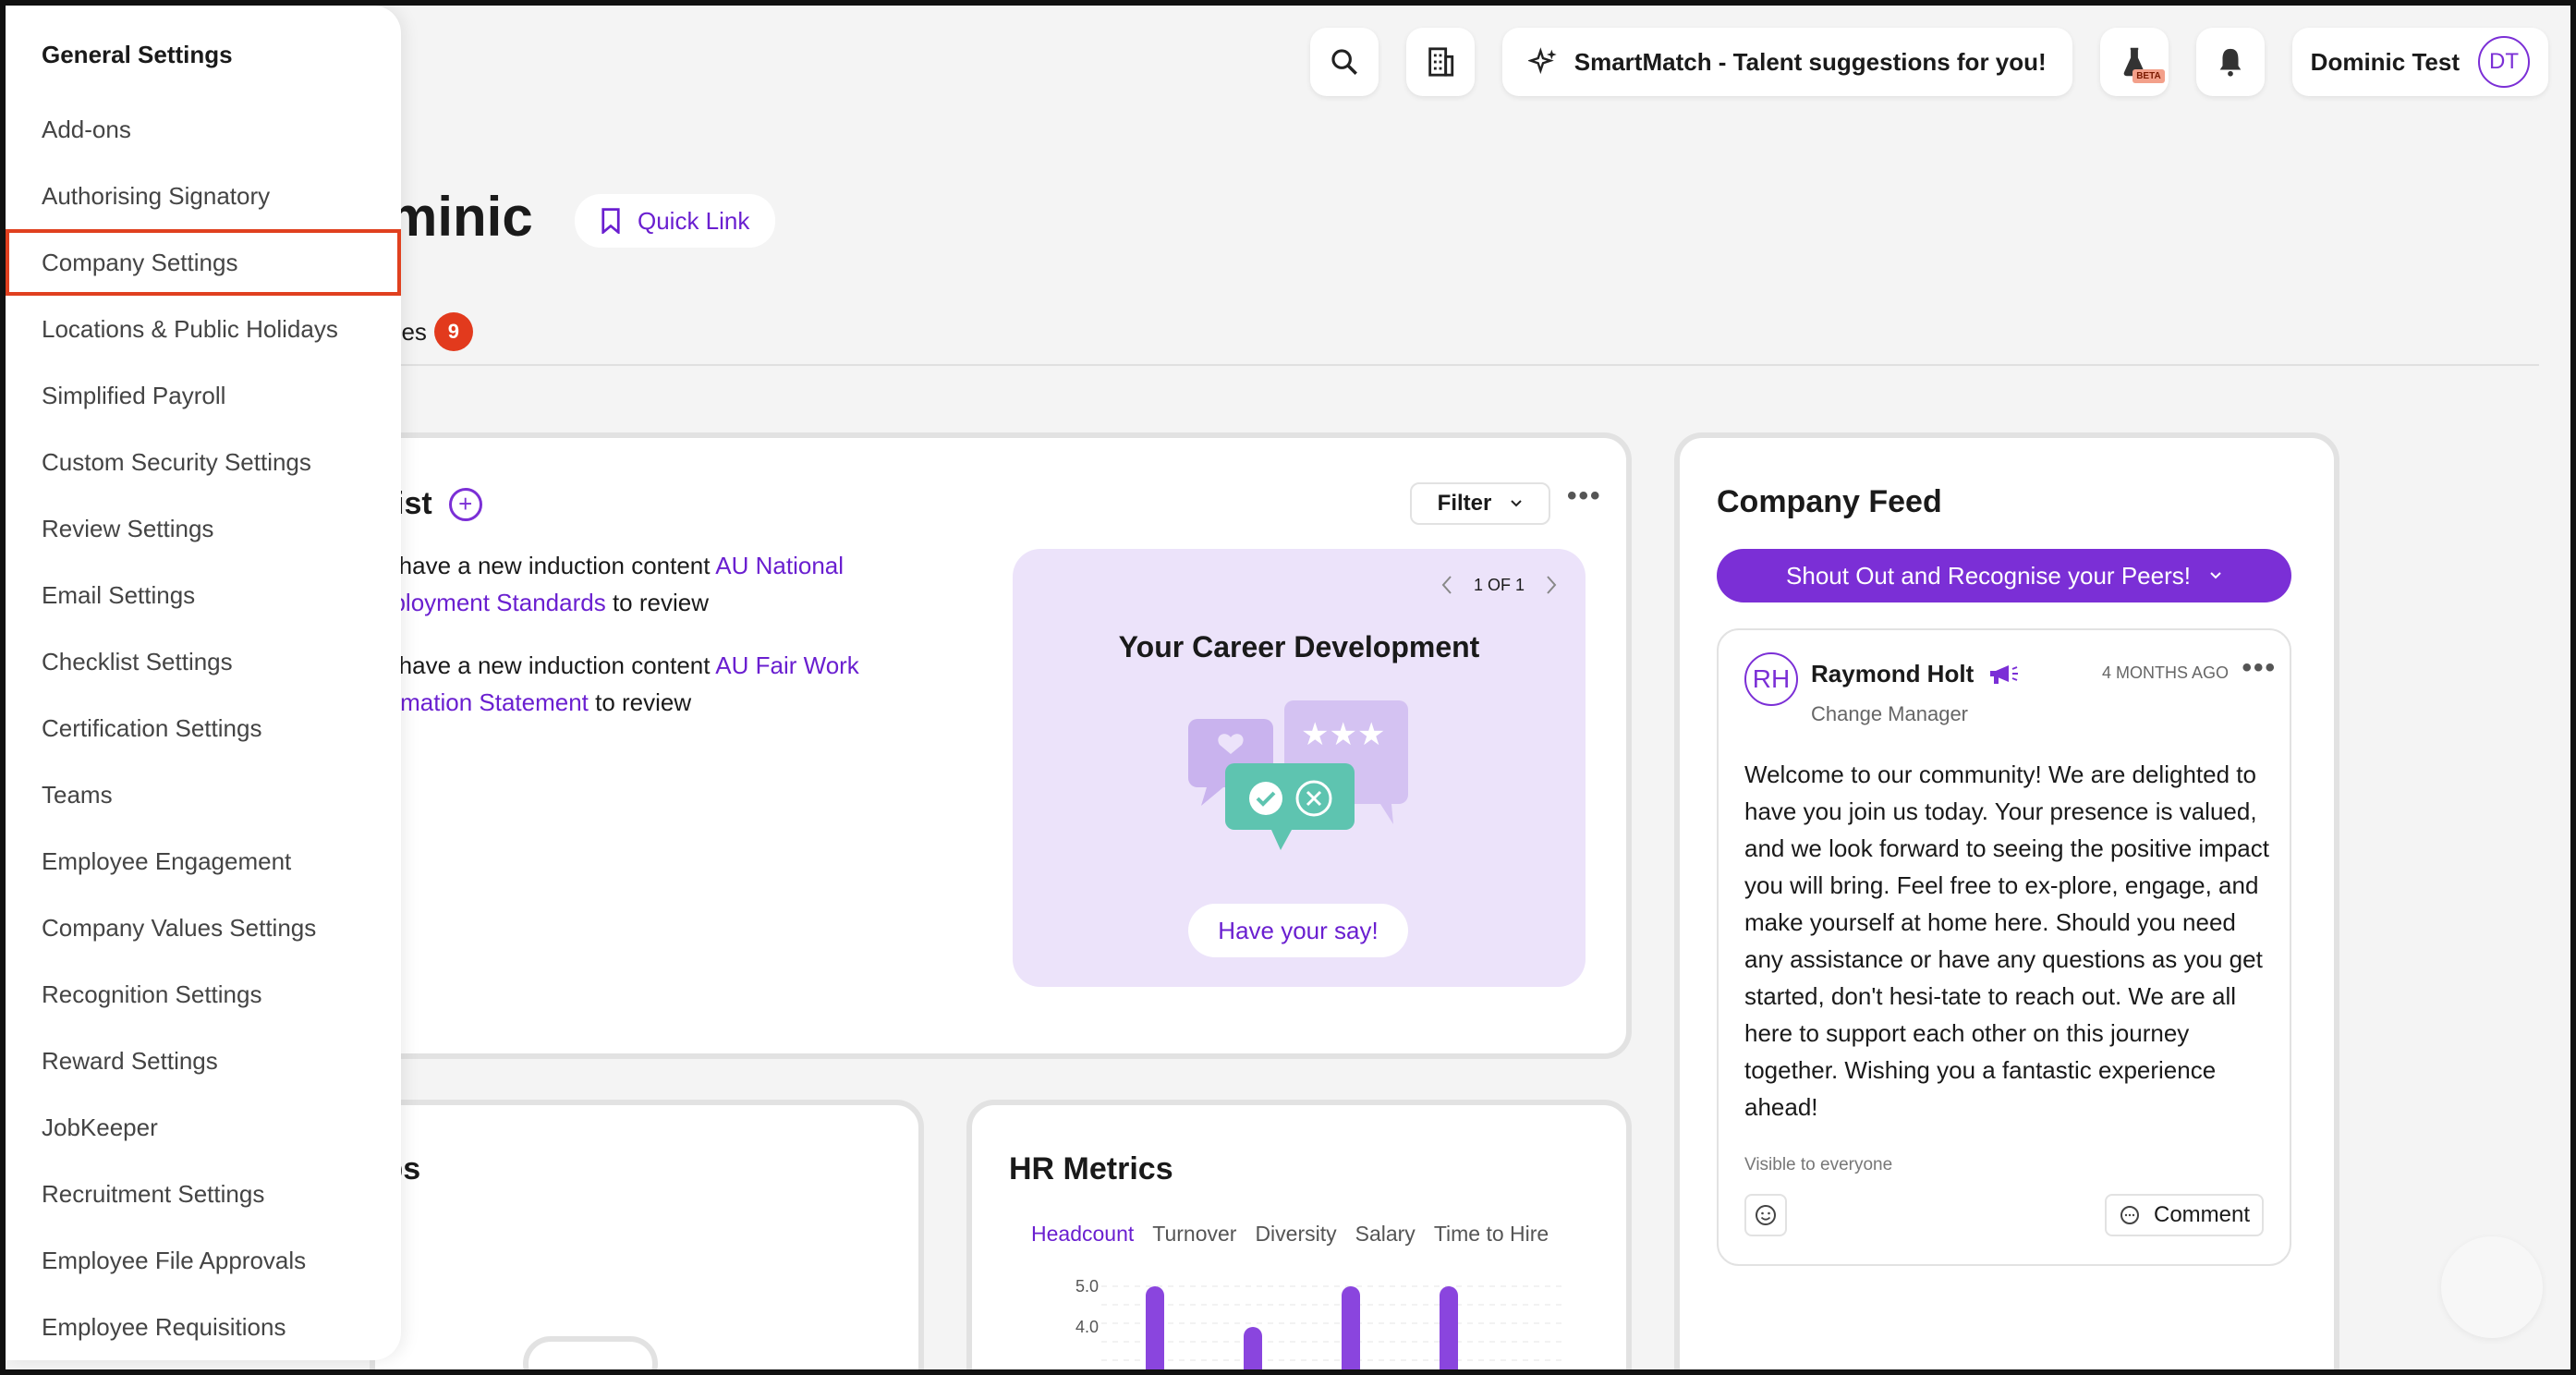 The image size is (2576, 1375). I want to click on chevron-right-icon, so click(1551, 585).